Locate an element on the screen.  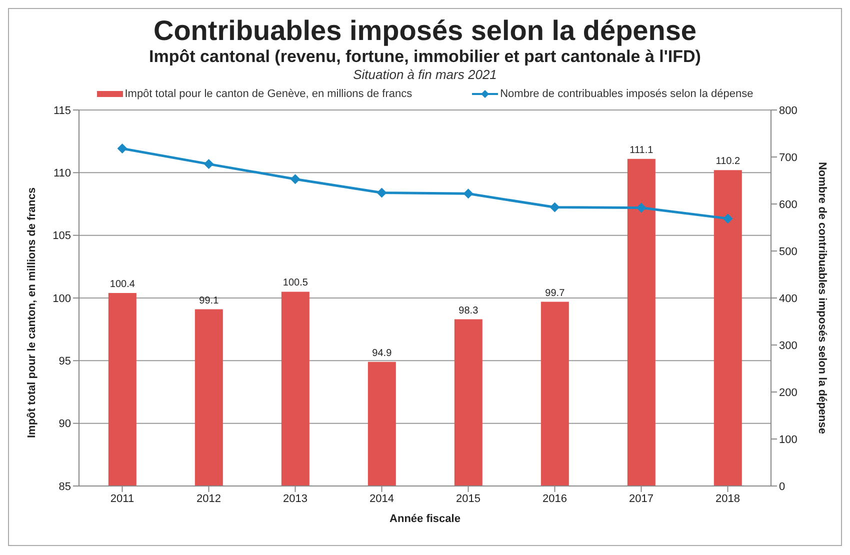
data-label: 100.4 is located at coordinates (123, 284).